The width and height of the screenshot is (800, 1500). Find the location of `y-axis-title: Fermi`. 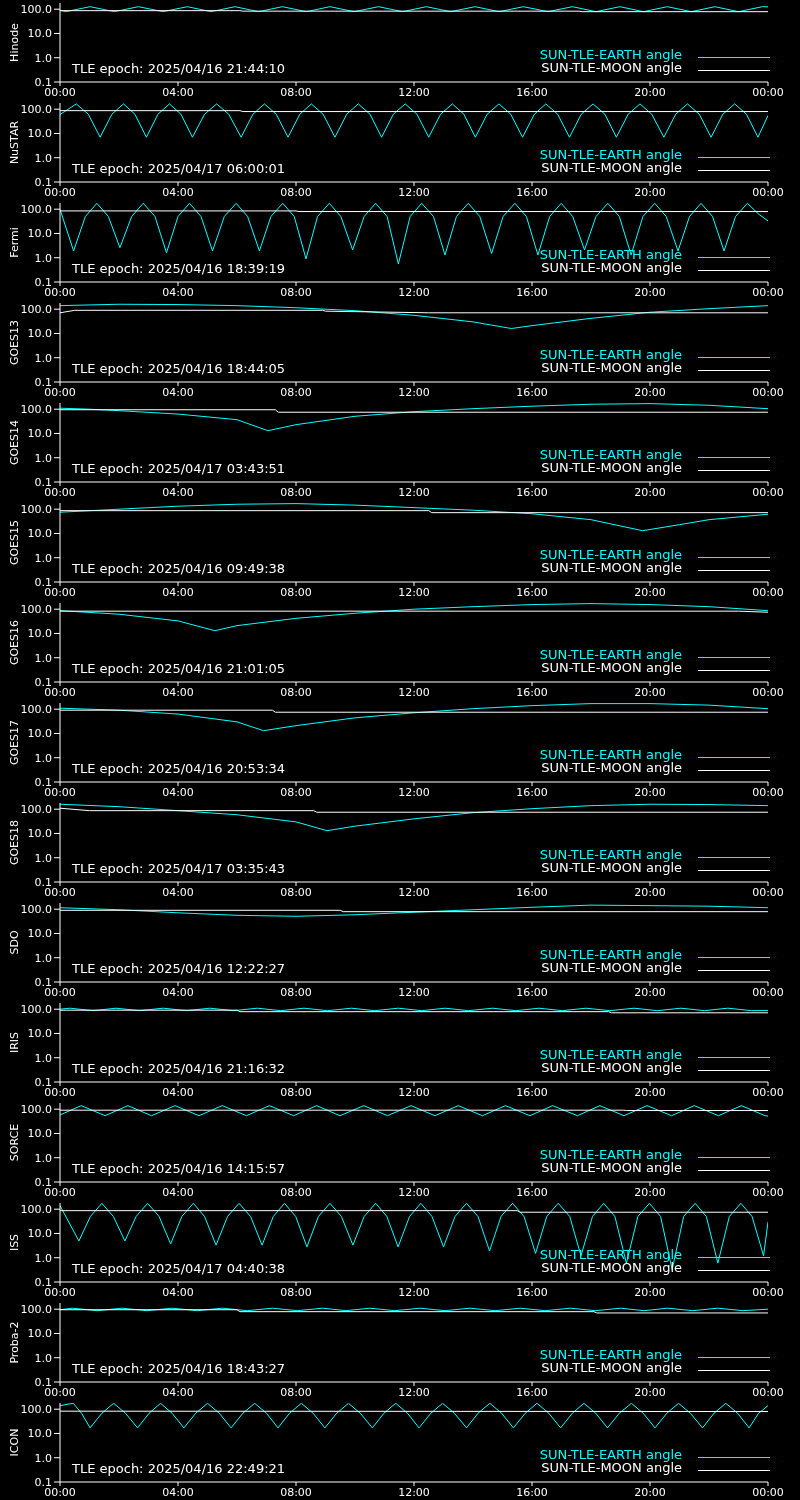

y-axis-title: Fermi is located at coordinates (14, 242).